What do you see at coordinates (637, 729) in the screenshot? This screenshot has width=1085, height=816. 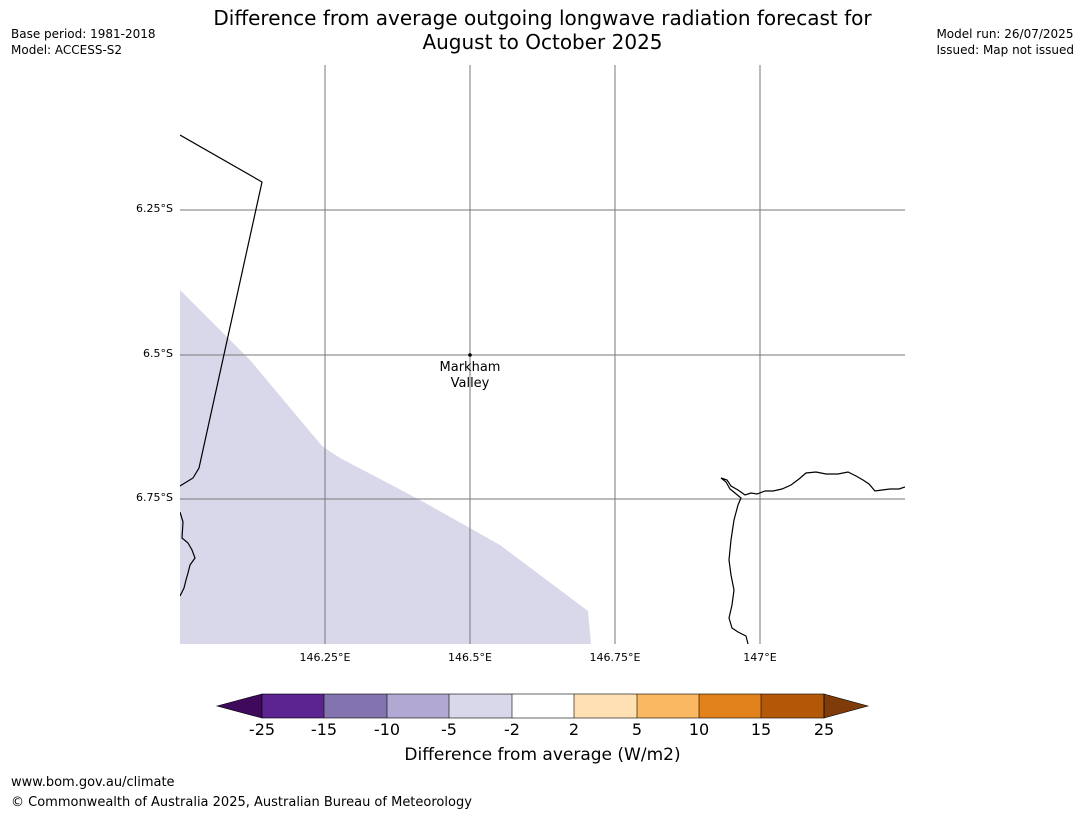 I see `colorbar-tick: 5` at bounding box center [637, 729].